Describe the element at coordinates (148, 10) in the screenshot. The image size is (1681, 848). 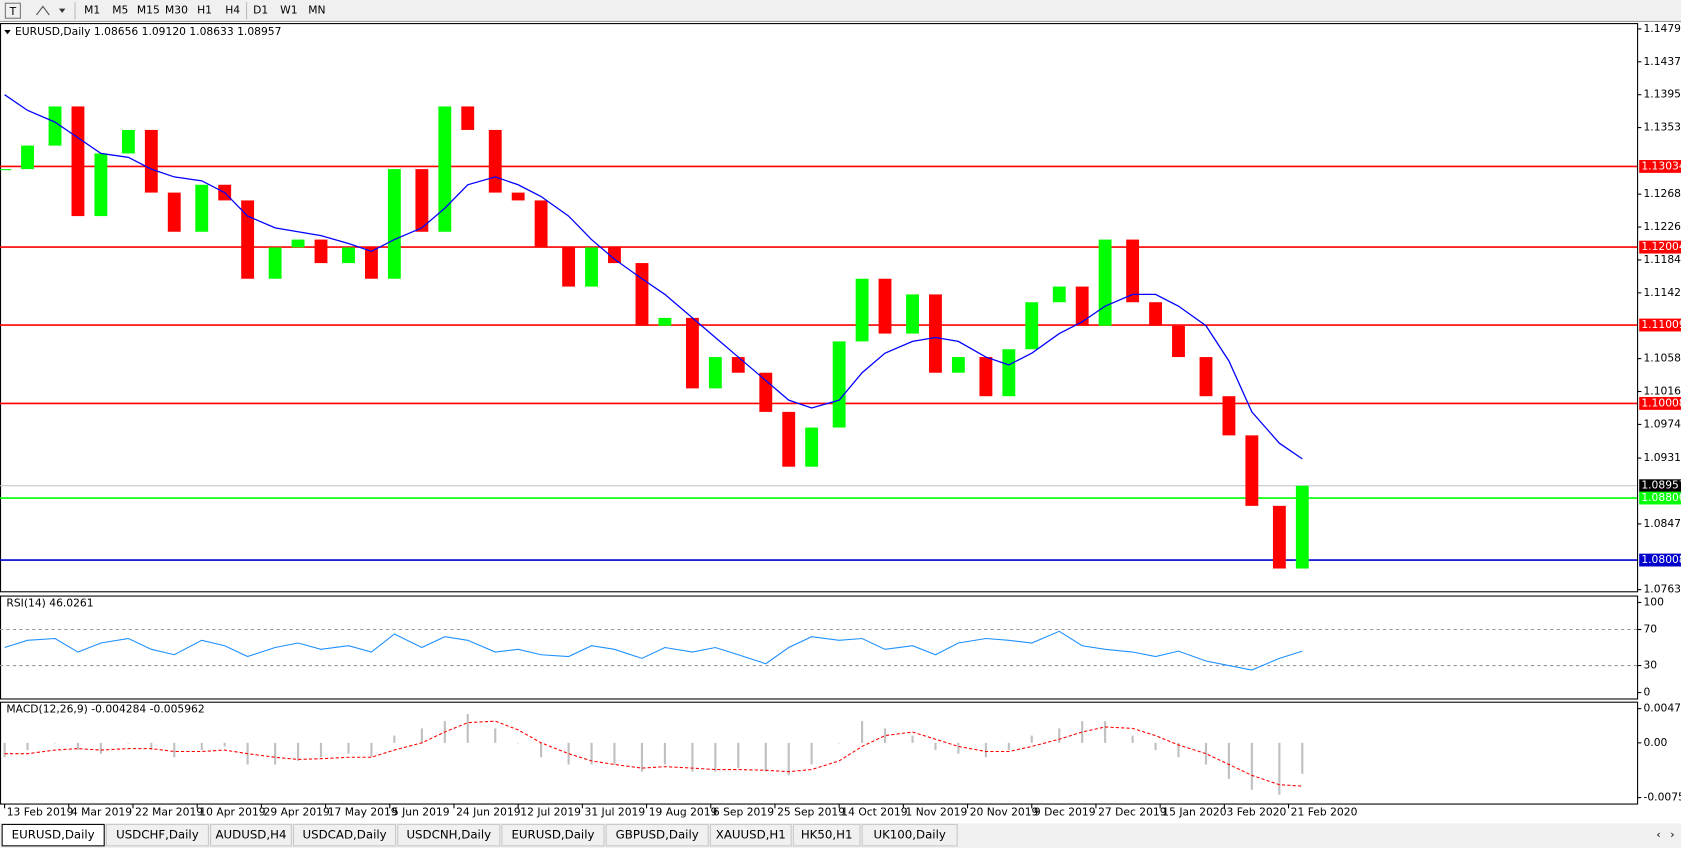
I see `timeframe-button: M15` at that location.